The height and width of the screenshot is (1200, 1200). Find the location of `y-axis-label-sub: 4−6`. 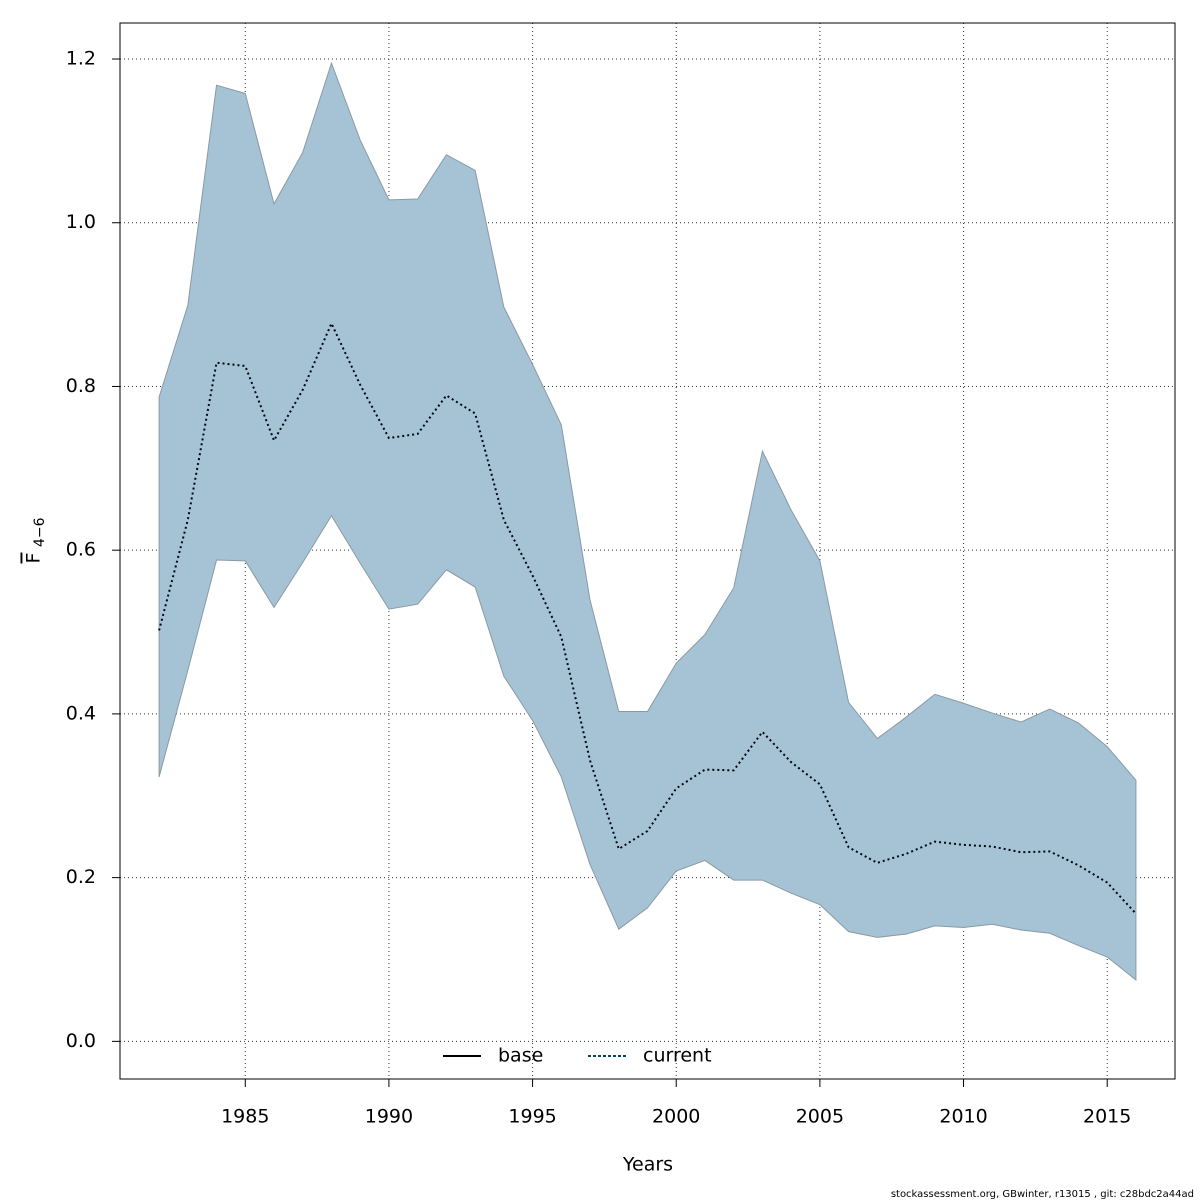

y-axis-label-sub: 4−6 is located at coordinates (40, 532).